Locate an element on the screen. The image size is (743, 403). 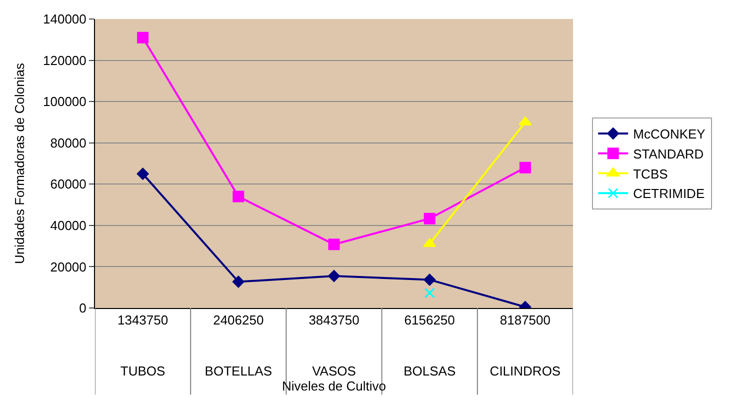
y-tick-label: 120000 is located at coordinates (64, 60).